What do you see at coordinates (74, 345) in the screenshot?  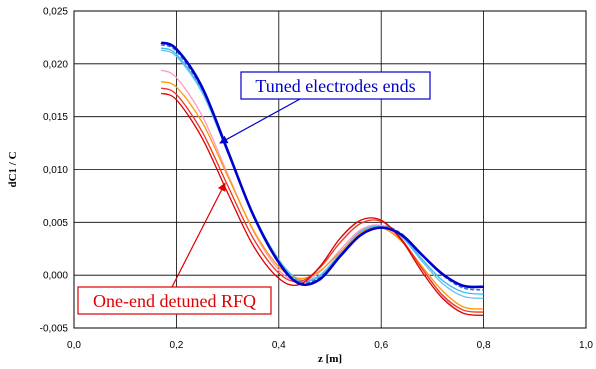 I see `x-tick-label: 0,0` at bounding box center [74, 345].